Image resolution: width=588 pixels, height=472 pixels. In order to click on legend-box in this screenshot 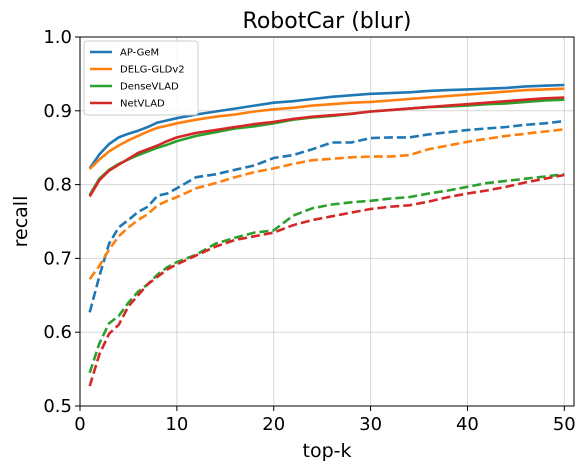, I will do `click(141, 78)`.